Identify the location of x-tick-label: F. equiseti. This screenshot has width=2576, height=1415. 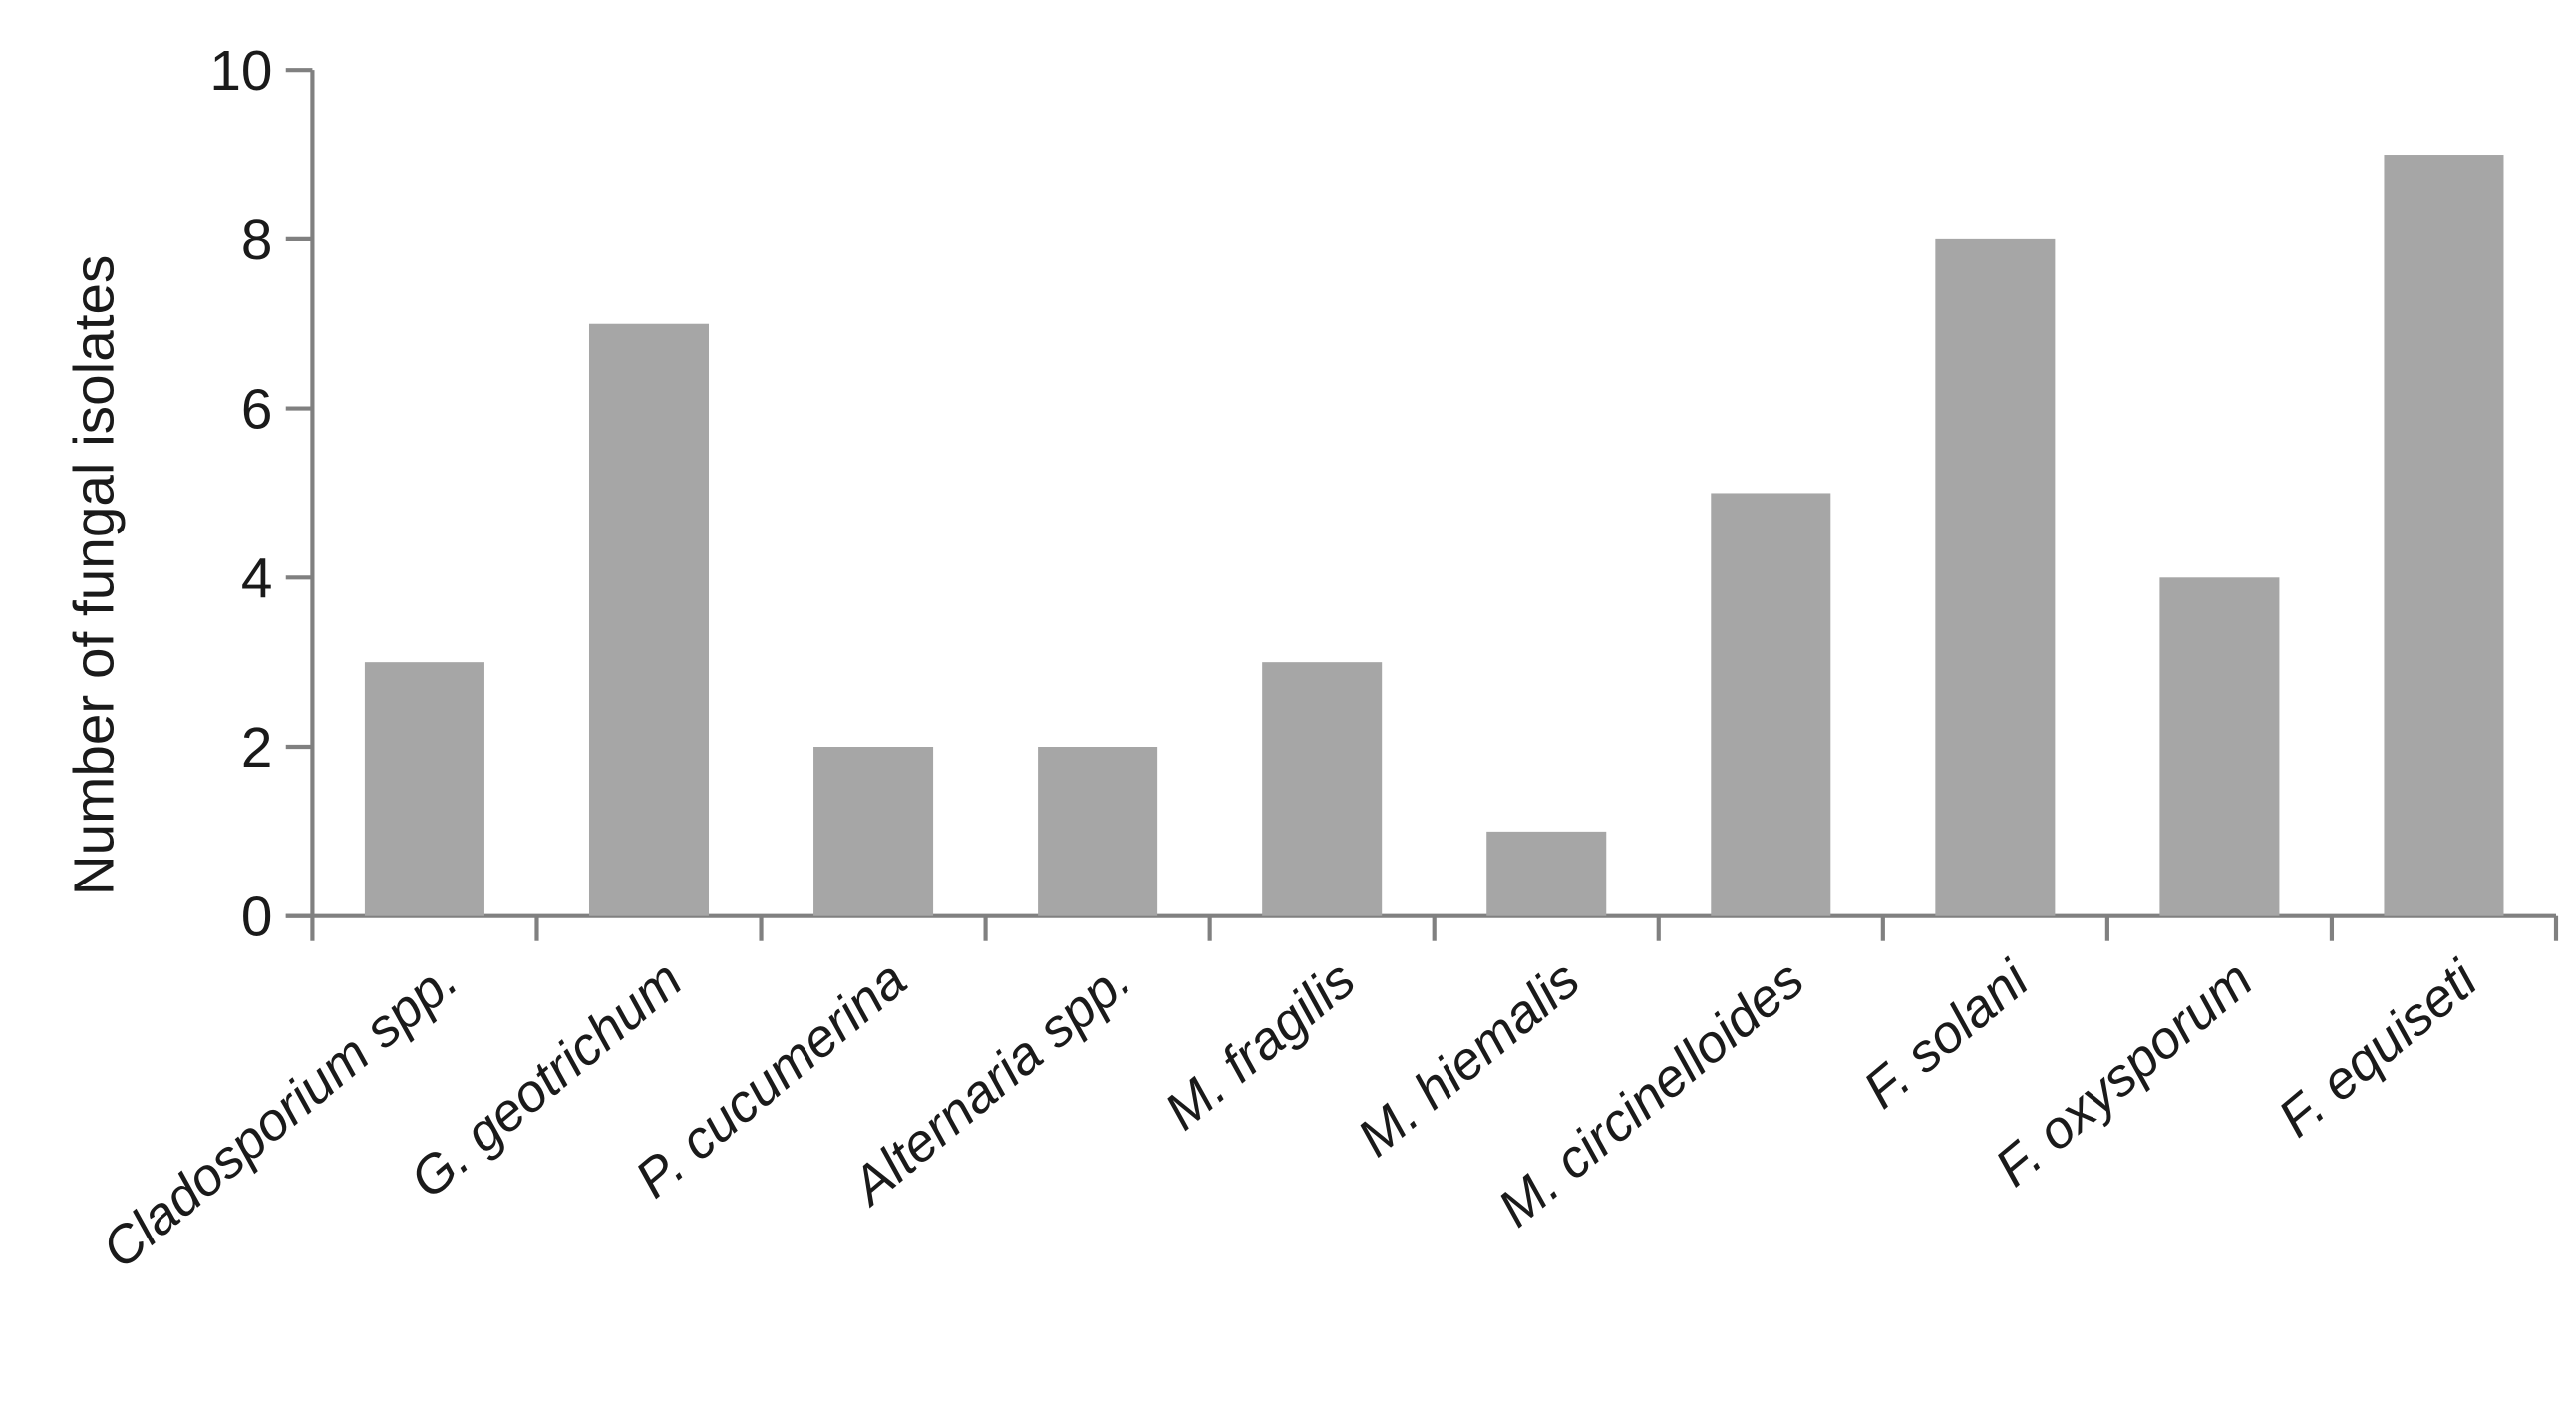
(2379, 1048).